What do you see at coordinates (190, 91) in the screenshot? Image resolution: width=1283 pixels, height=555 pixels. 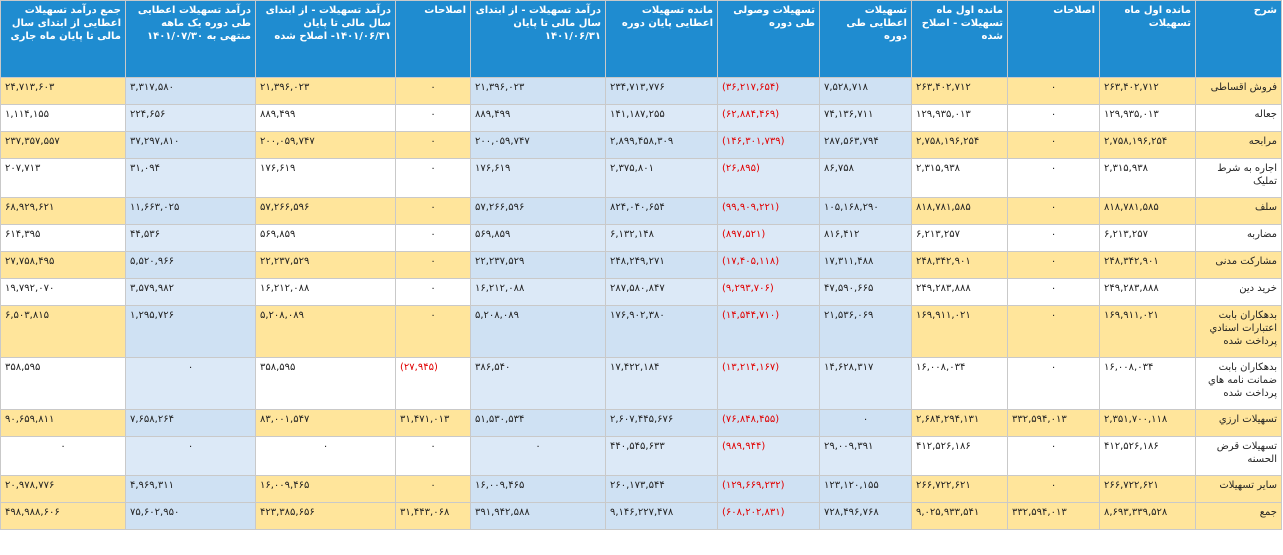 I see `cell-income-month: ۳,۳۱۷,۵۸۰` at bounding box center [190, 91].